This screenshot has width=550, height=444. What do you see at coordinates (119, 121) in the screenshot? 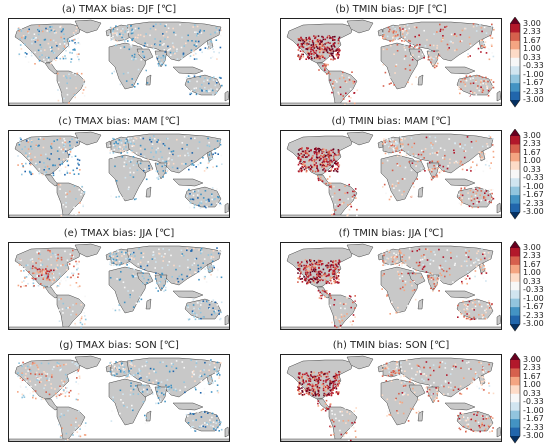
I see `panel-title: (c) TMAX bias: MAM [℃]` at bounding box center [119, 121].